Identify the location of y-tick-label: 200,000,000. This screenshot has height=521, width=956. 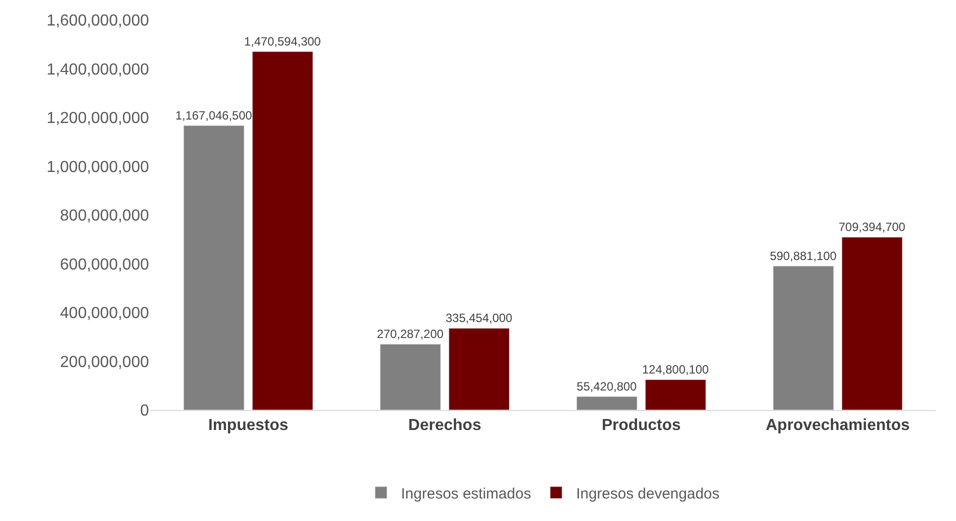
(105, 362).